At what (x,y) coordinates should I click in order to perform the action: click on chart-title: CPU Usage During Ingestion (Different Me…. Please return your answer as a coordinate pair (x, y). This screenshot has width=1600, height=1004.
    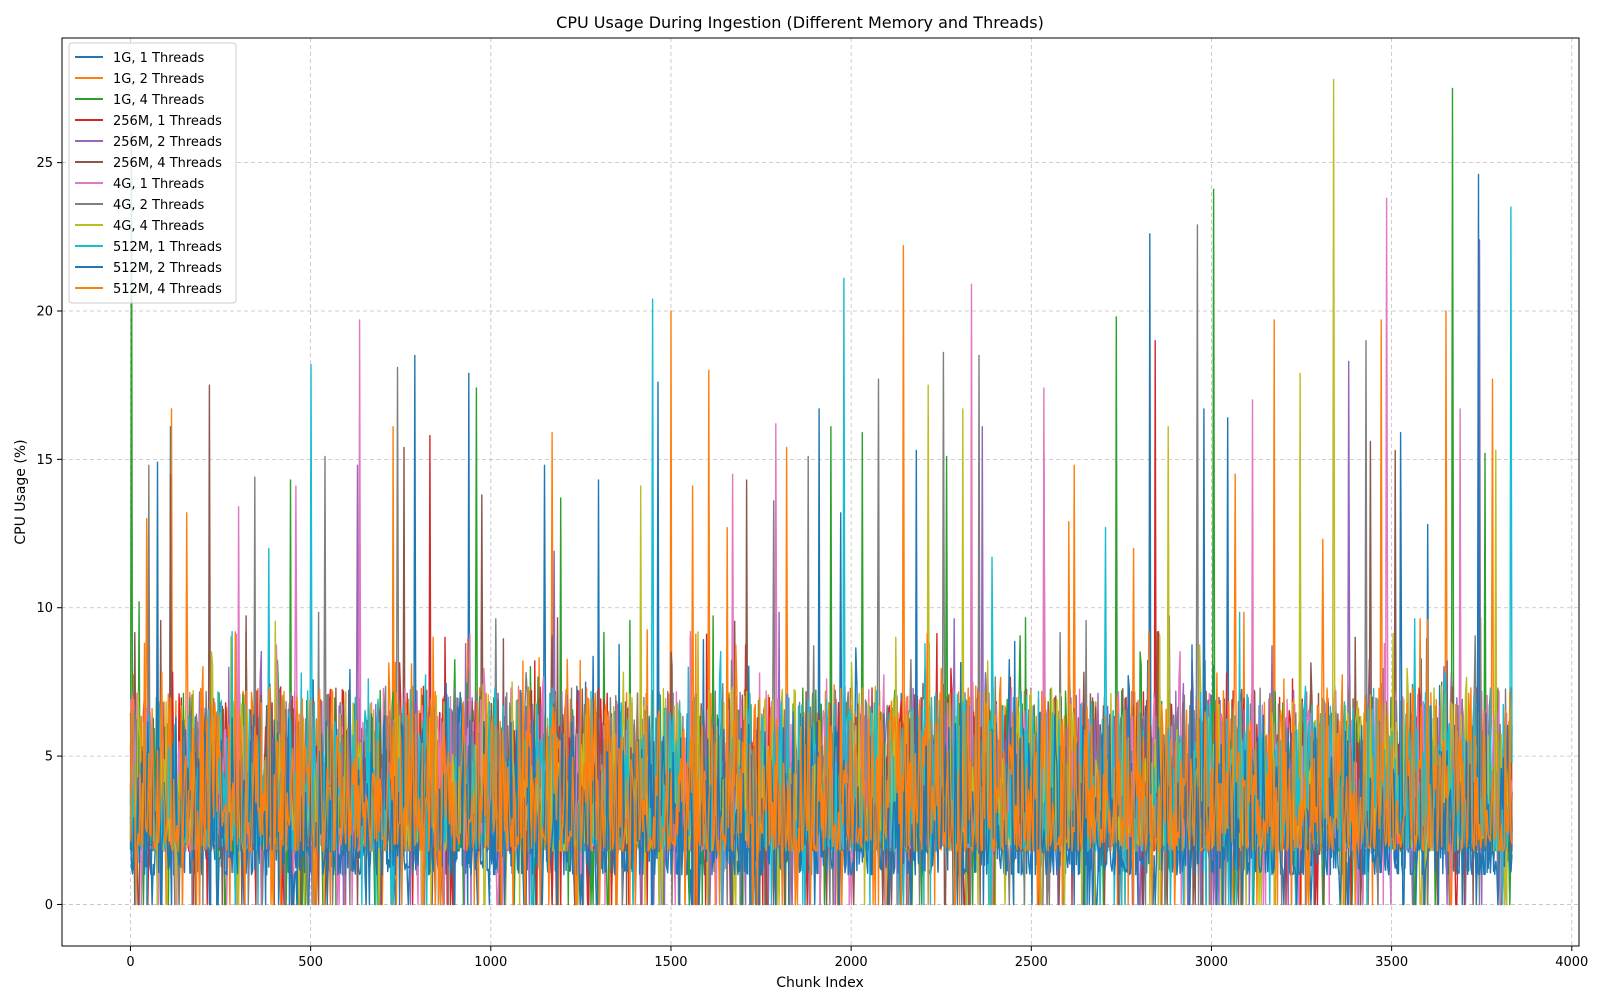
    Looking at the image, I should click on (800, 22).